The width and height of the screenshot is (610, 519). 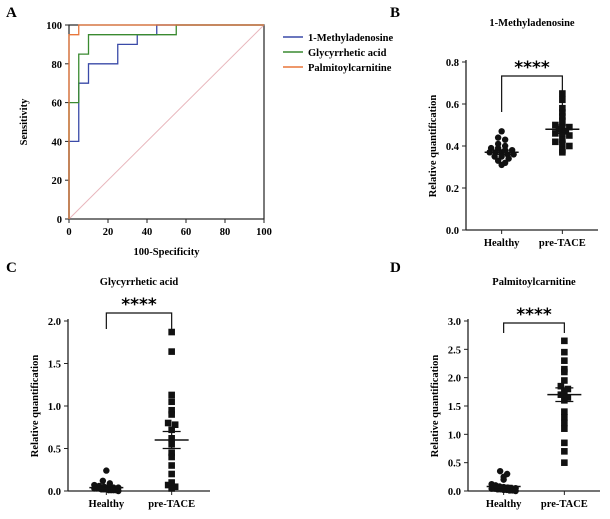 What do you see at coordinates (11, 13) in the screenshot?
I see `panel-label-a: A` at bounding box center [11, 13].